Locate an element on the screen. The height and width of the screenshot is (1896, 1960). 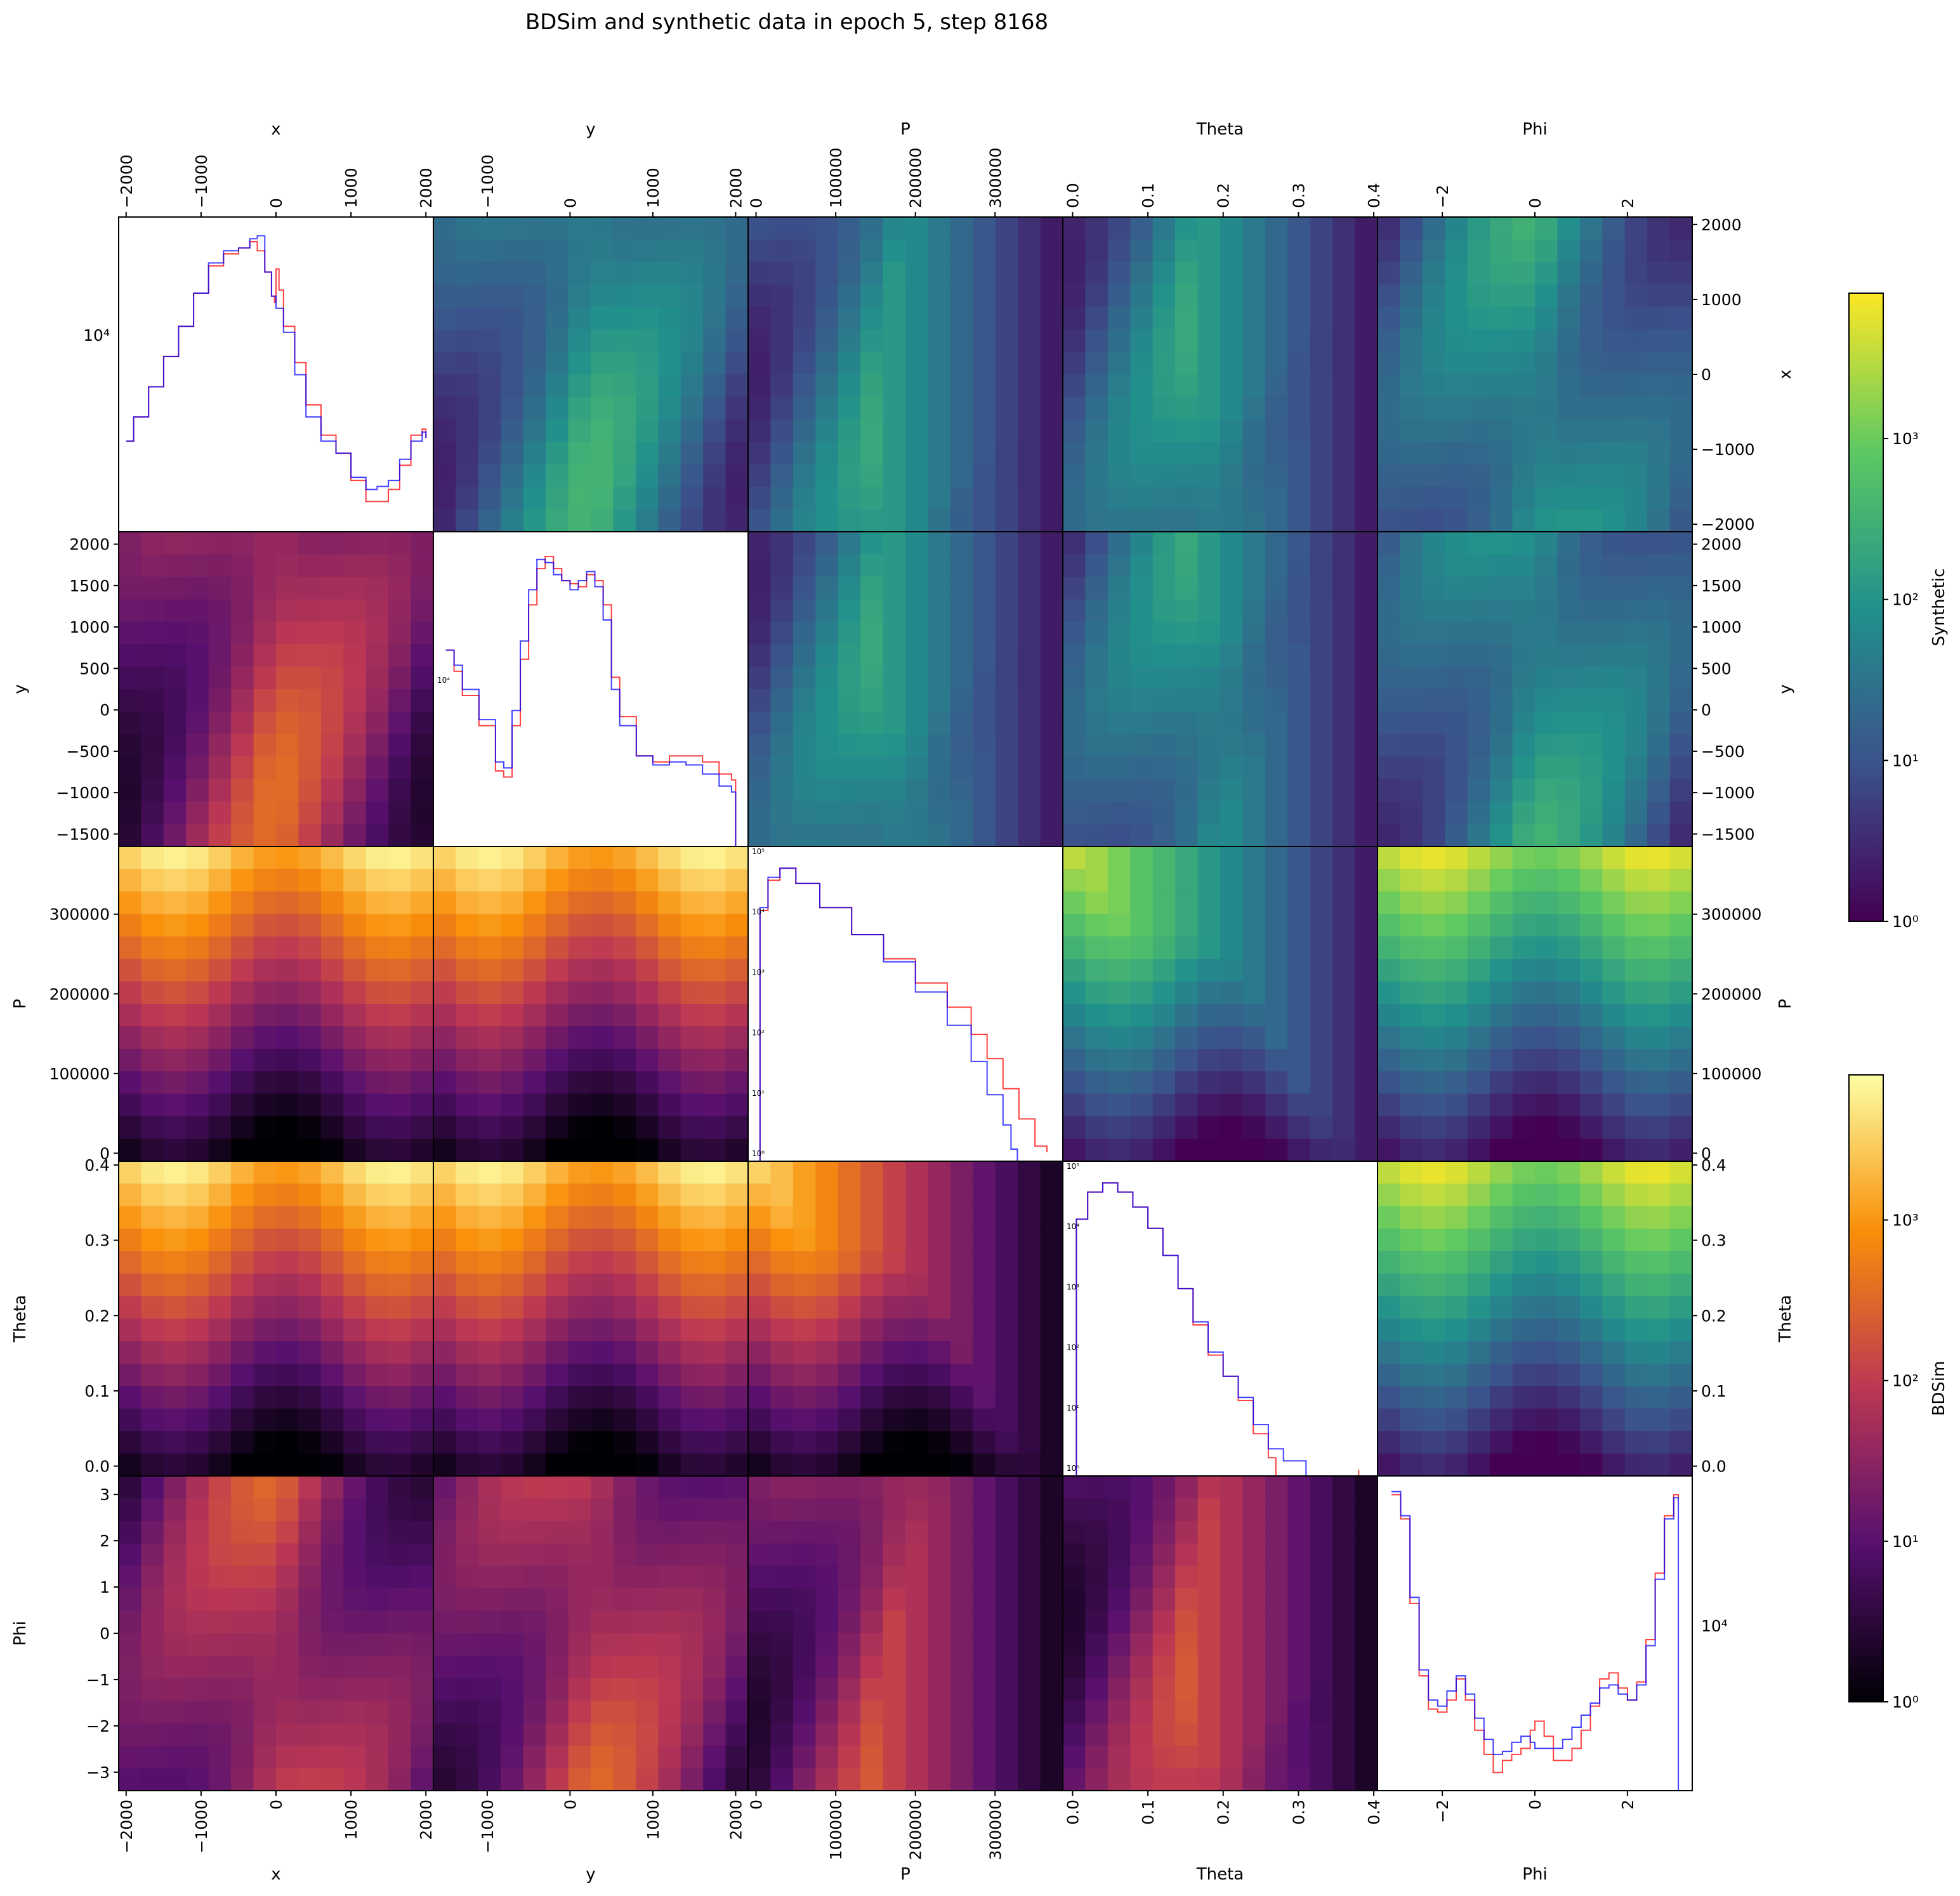
top-tick-label: 2000 is located at coordinates (426, 188).